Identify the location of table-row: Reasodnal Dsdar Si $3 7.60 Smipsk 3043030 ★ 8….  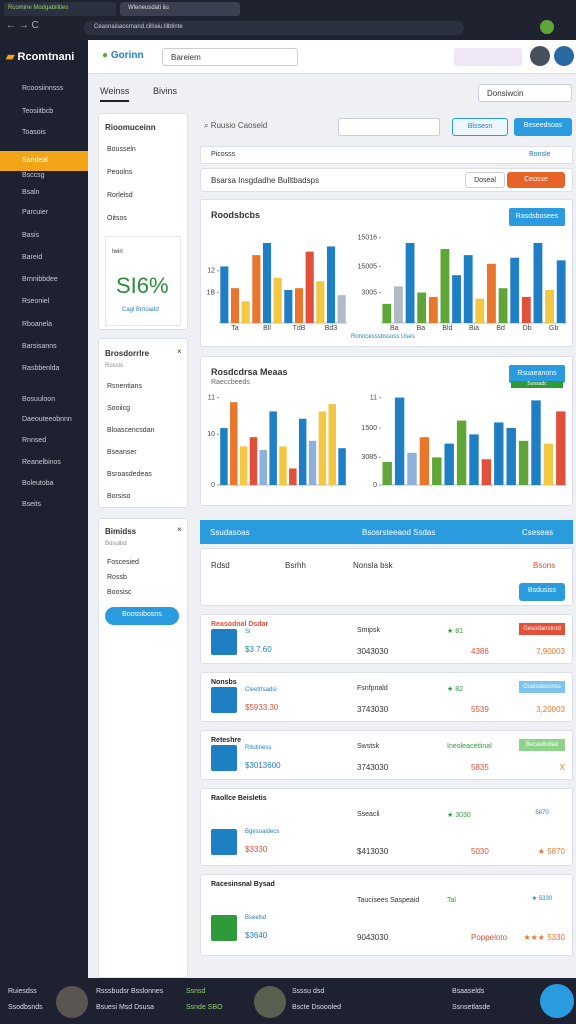
(386, 639).